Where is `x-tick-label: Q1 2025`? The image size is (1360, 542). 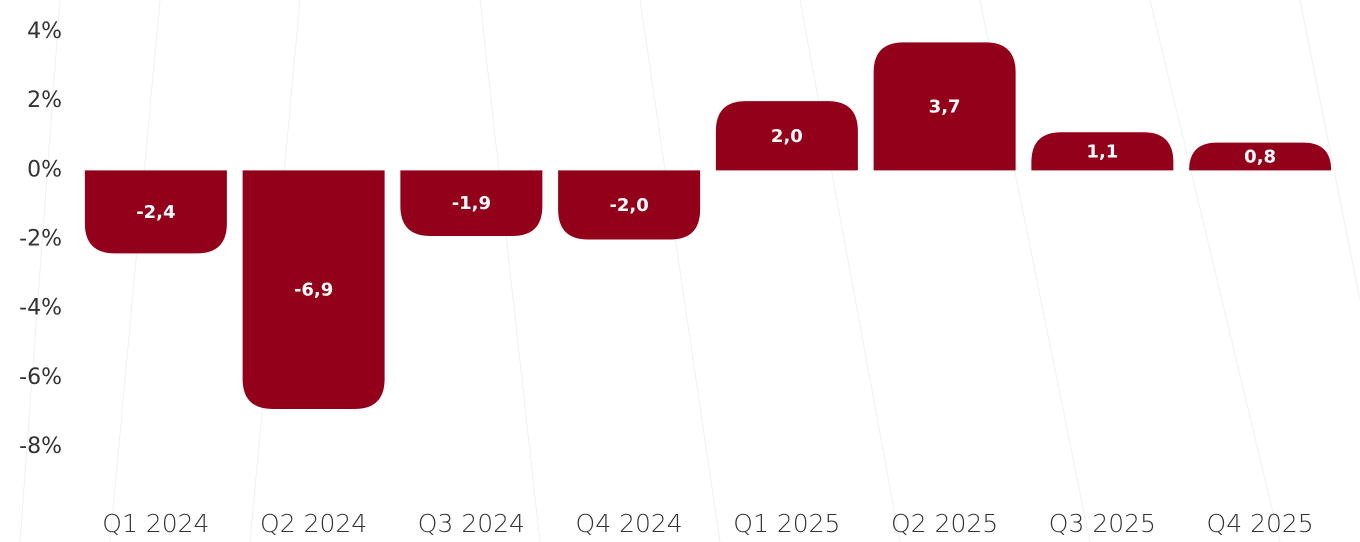 x-tick-label: Q1 2025 is located at coordinates (786, 523).